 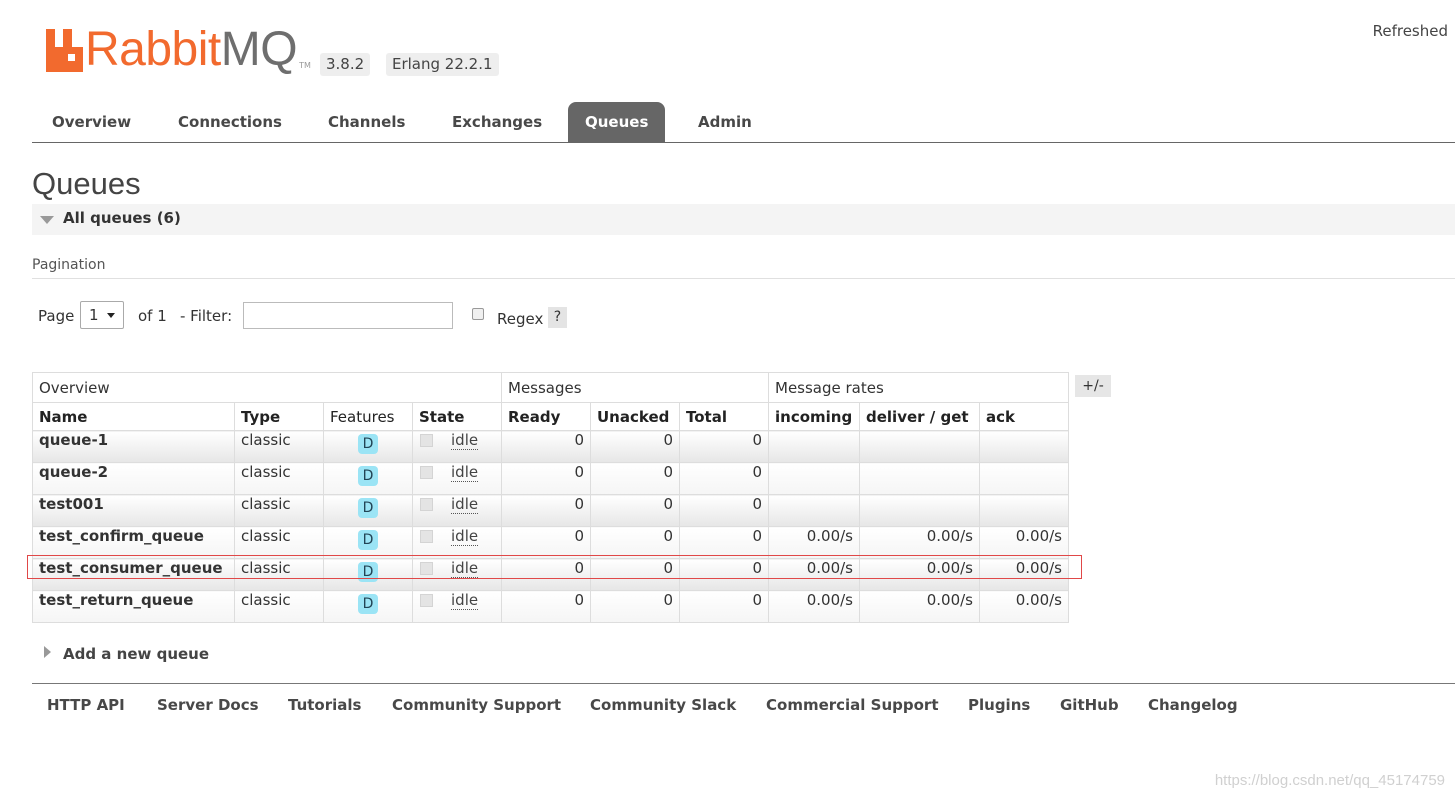 What do you see at coordinates (111, 315) in the screenshot?
I see `chevron-down-icon` at bounding box center [111, 315].